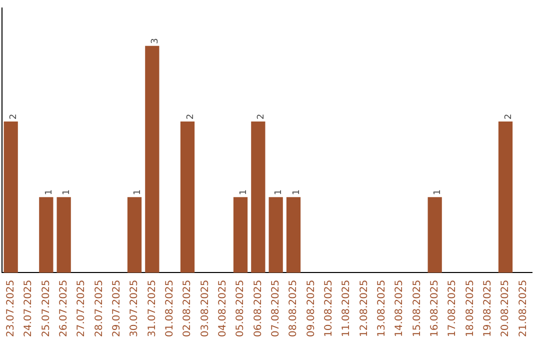 This screenshot has height=340, width=540. What do you see at coordinates (506, 309) in the screenshot?
I see `x-tick-label: 20.08.2025` at bounding box center [506, 309].